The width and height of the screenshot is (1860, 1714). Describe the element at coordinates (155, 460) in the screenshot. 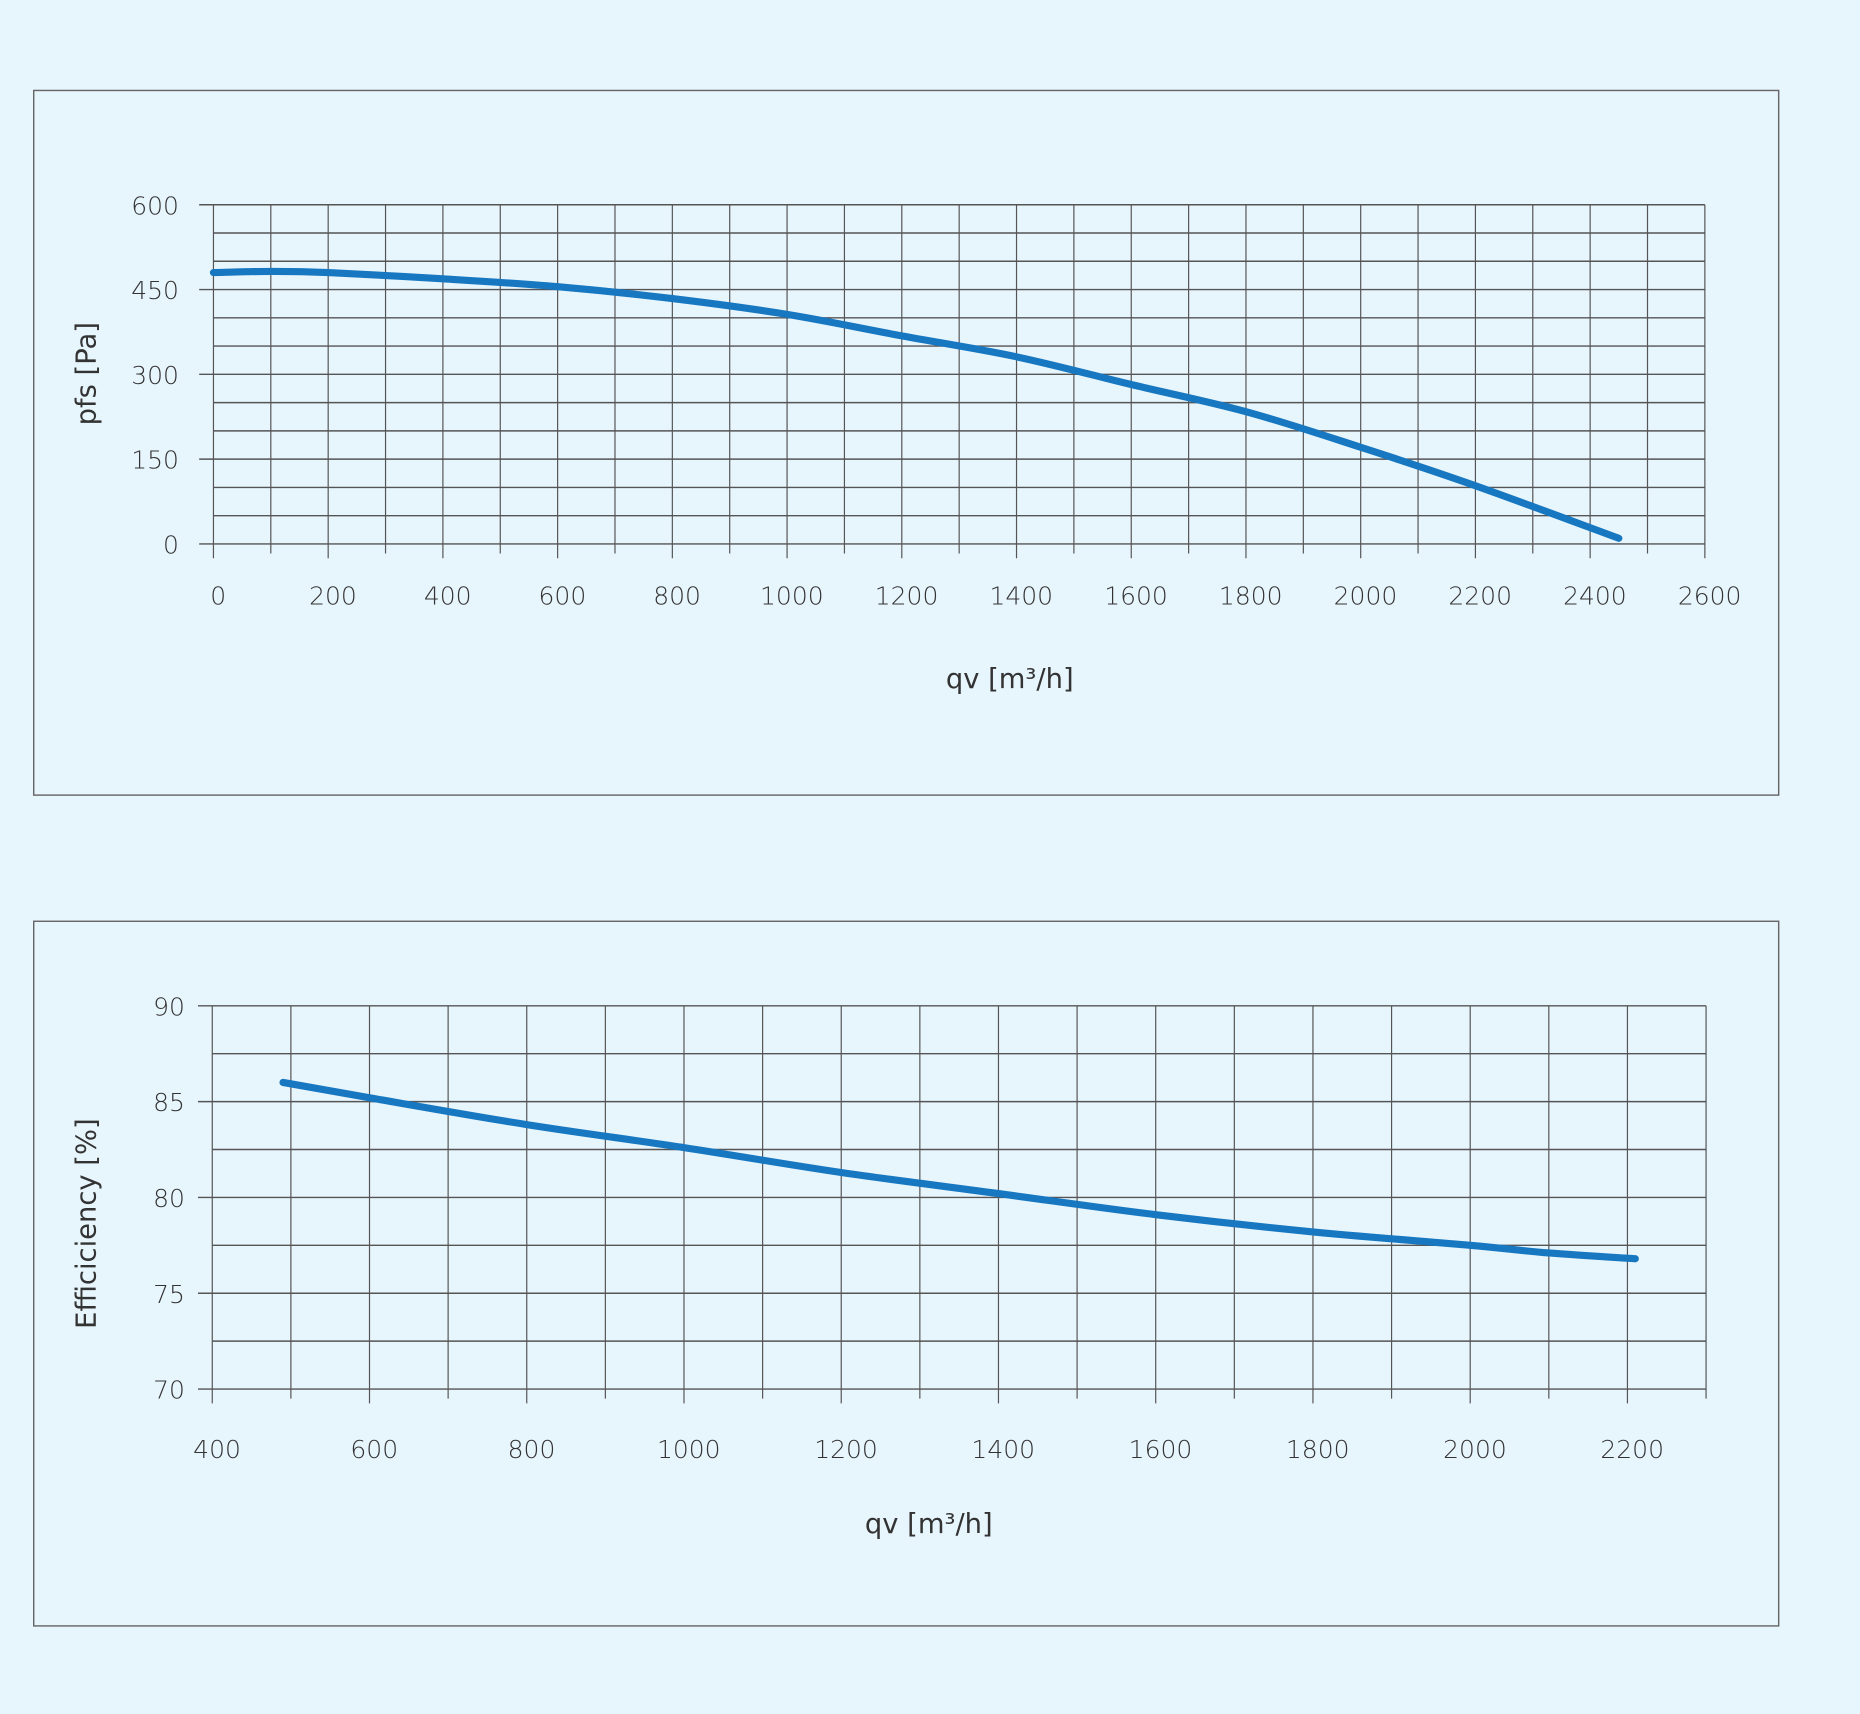

I see `y-tick-label: 150` at that location.